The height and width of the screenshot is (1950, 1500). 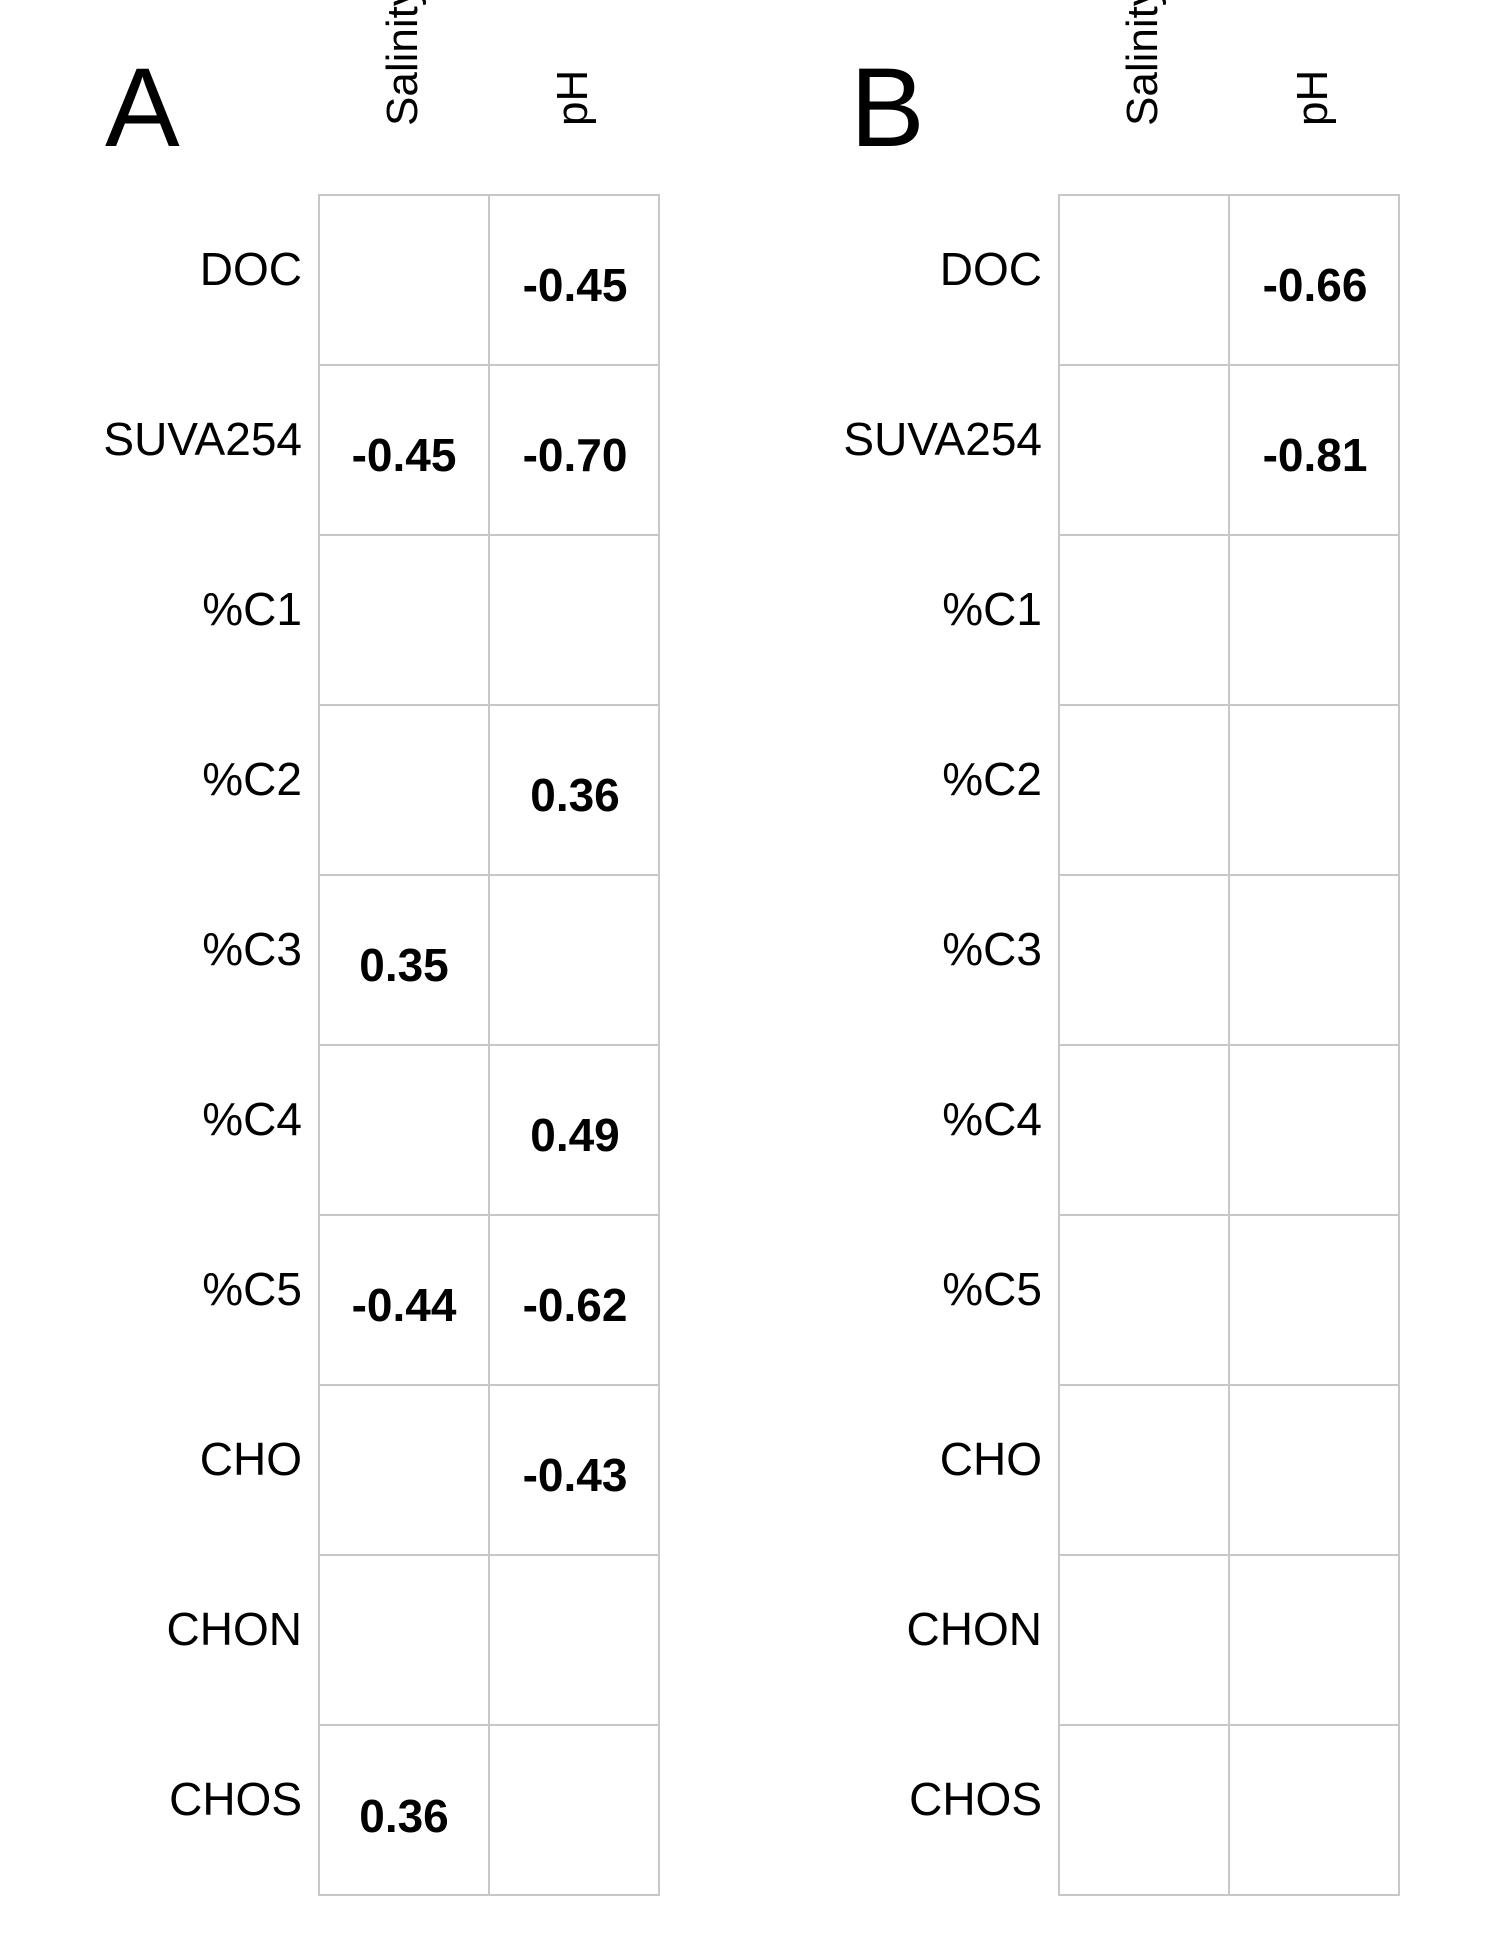 I want to click on table-cell: -0.44, so click(x=405, y=1301).